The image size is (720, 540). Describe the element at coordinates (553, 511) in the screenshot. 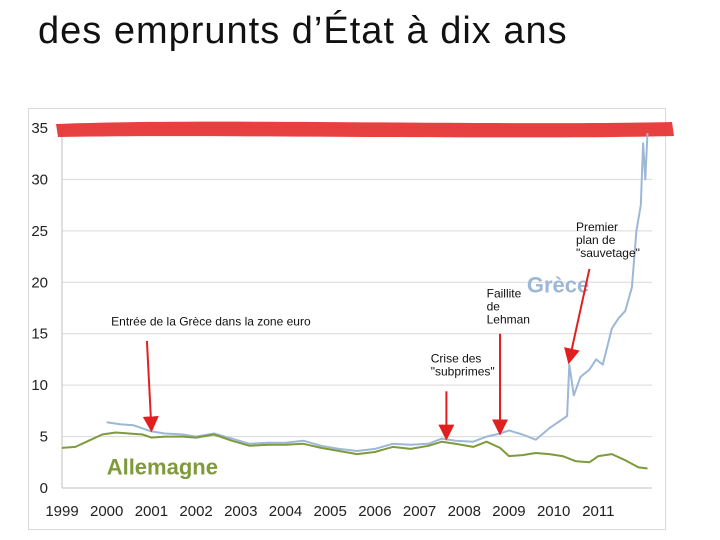

I see `x-tick-label: 2010` at that location.